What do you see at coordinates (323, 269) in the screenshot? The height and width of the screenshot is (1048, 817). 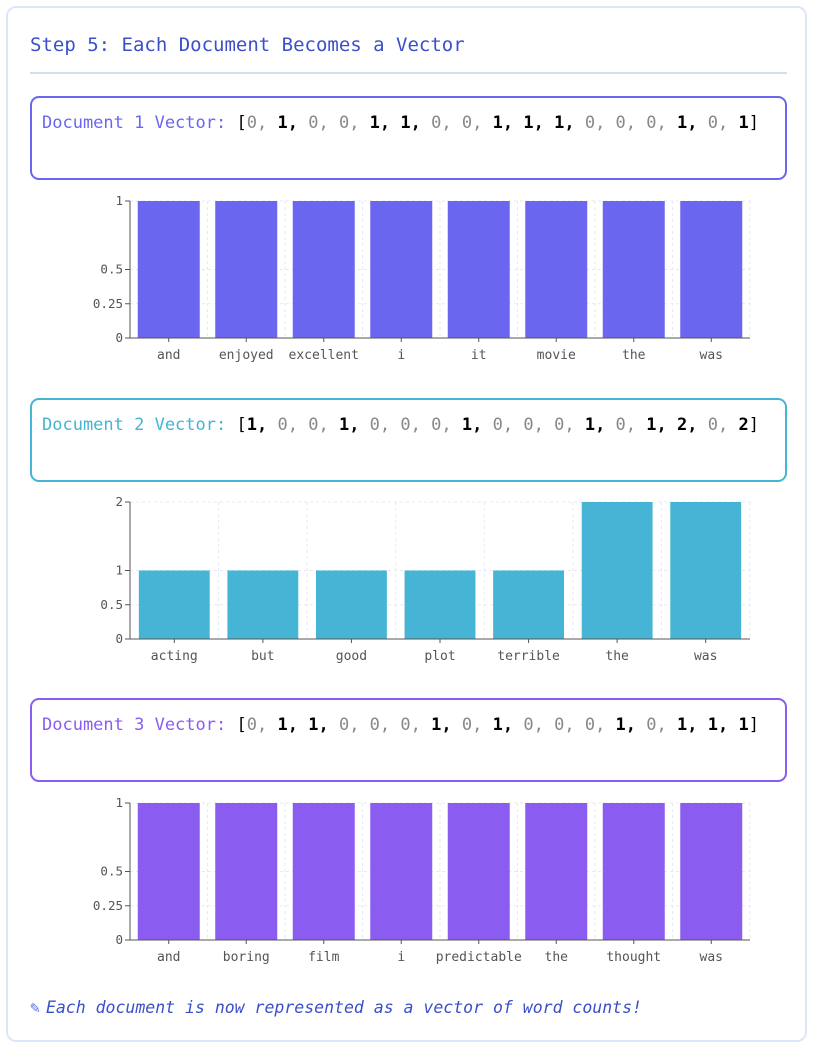 I see `bar-excellent` at bounding box center [323, 269].